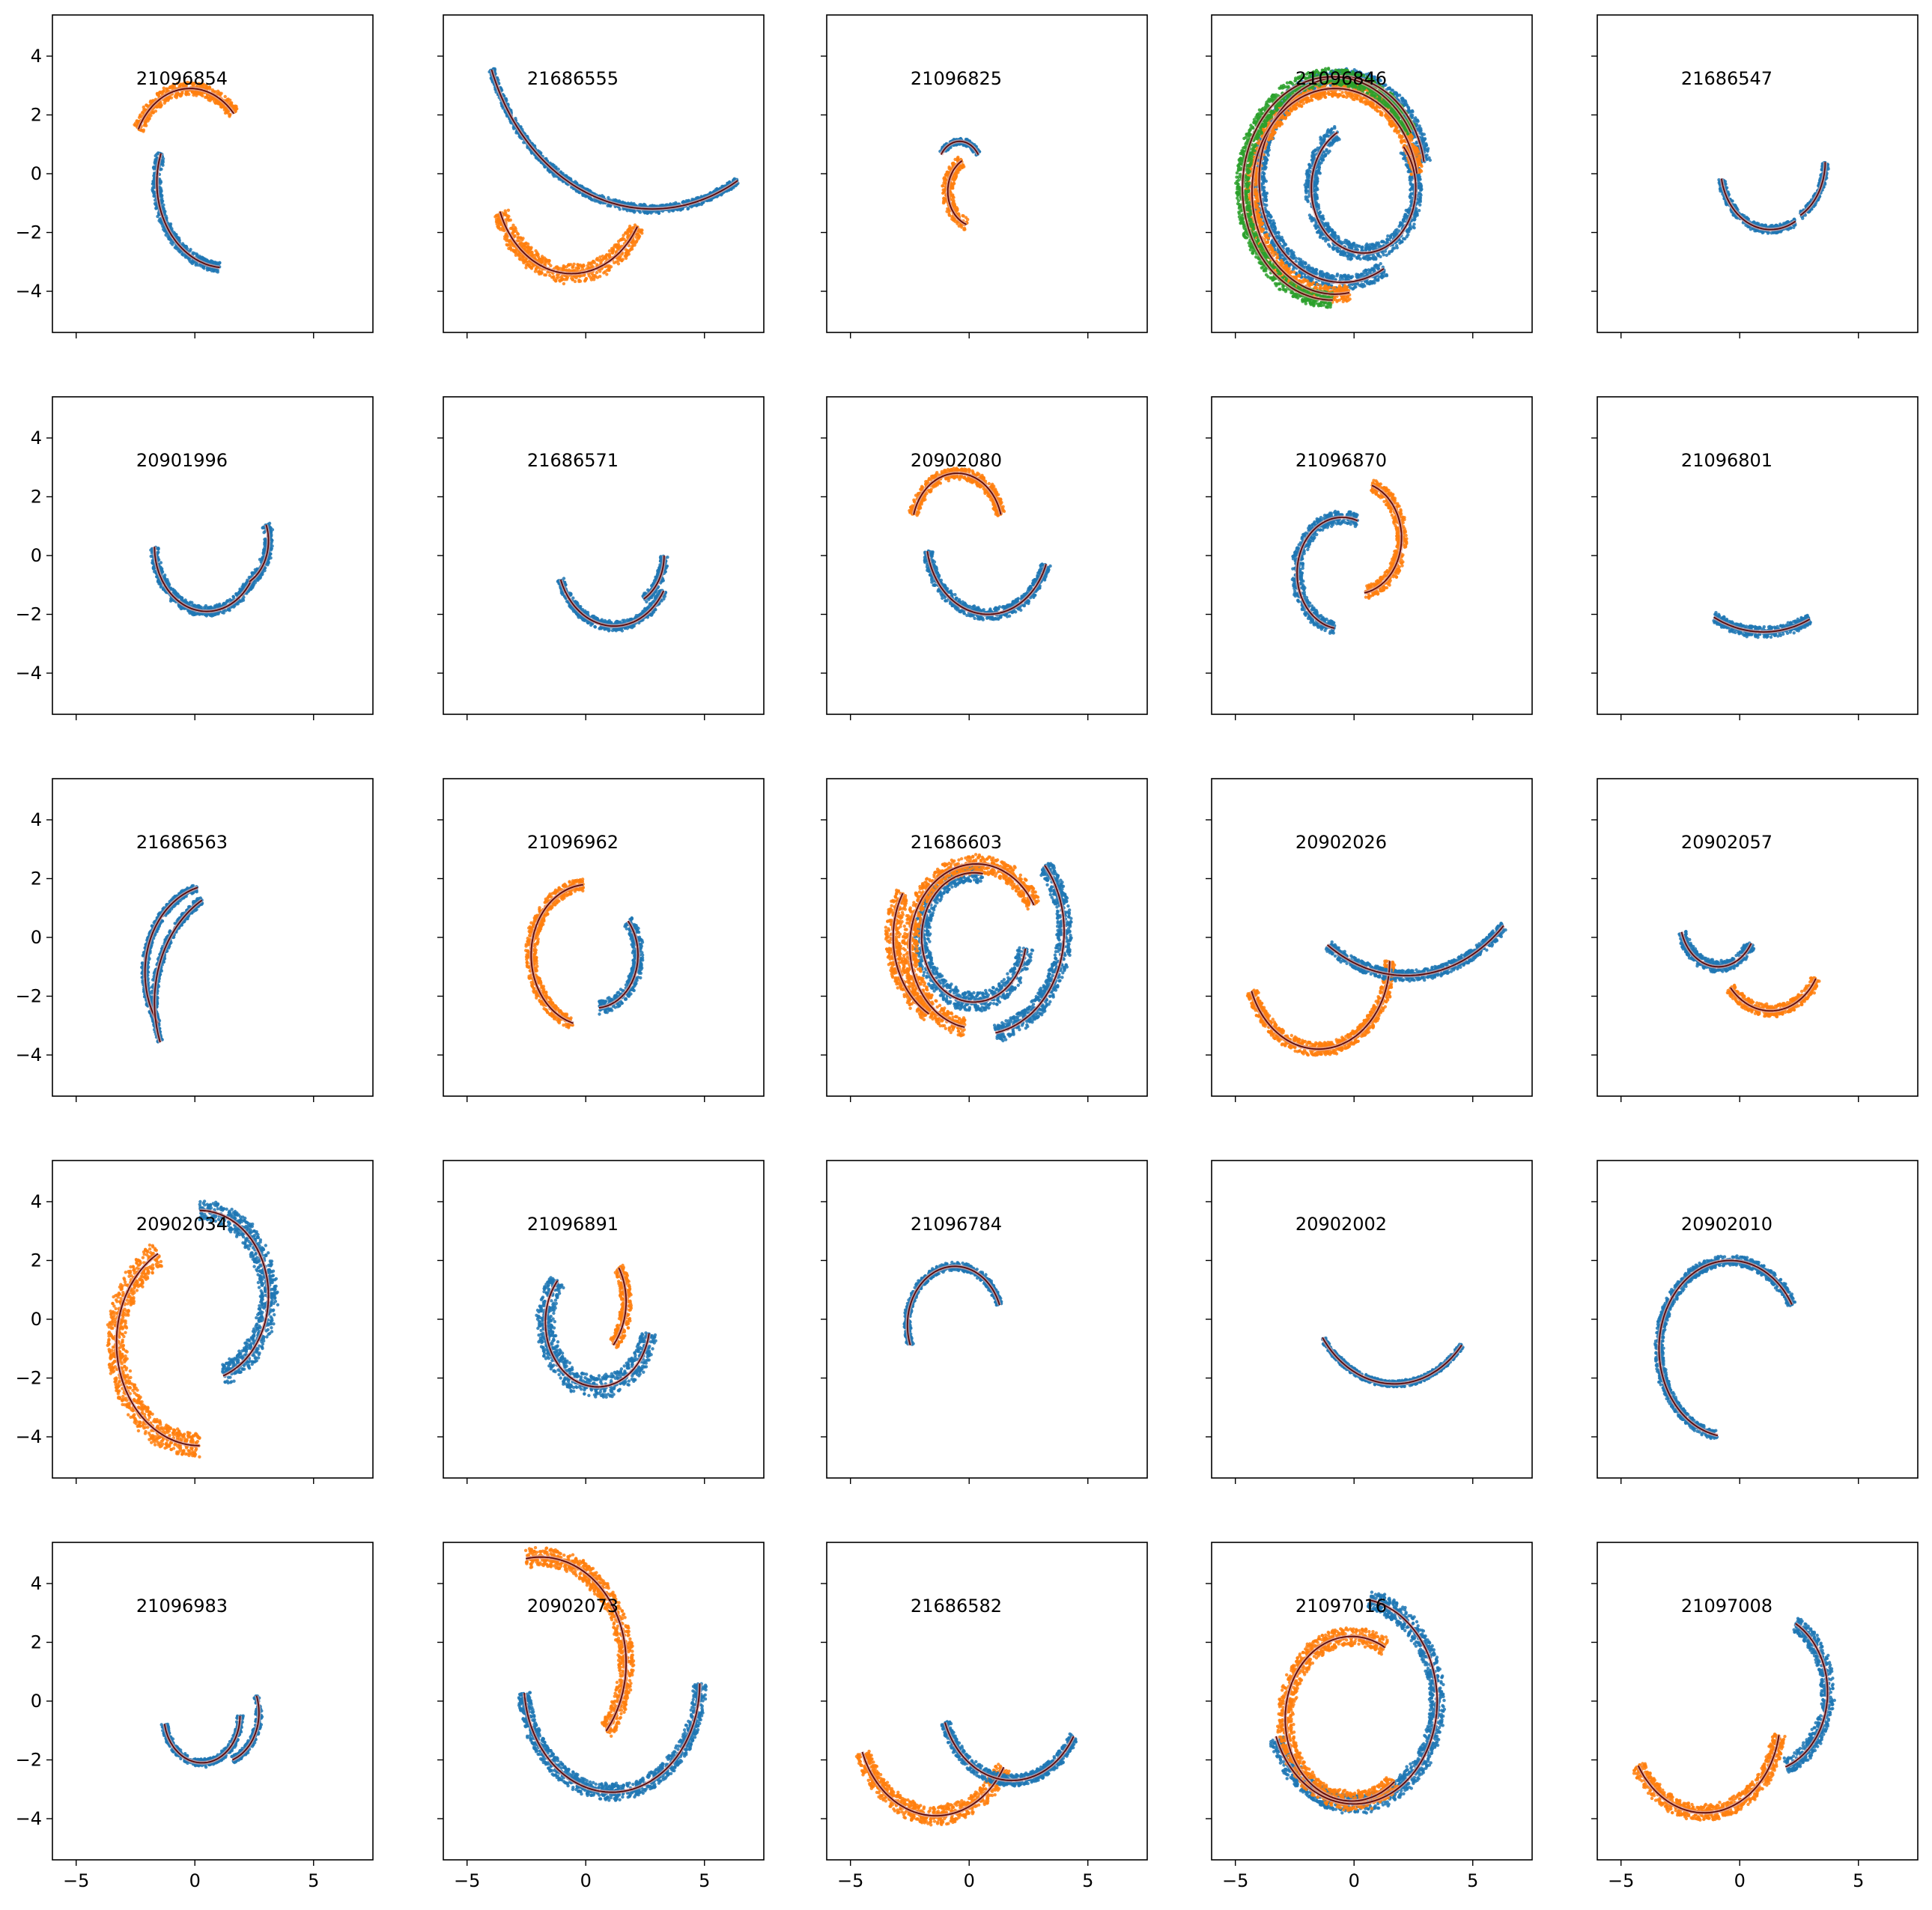  Describe the element at coordinates (1333, 188) in the screenshot. I see `panel-plot-area` at that location.